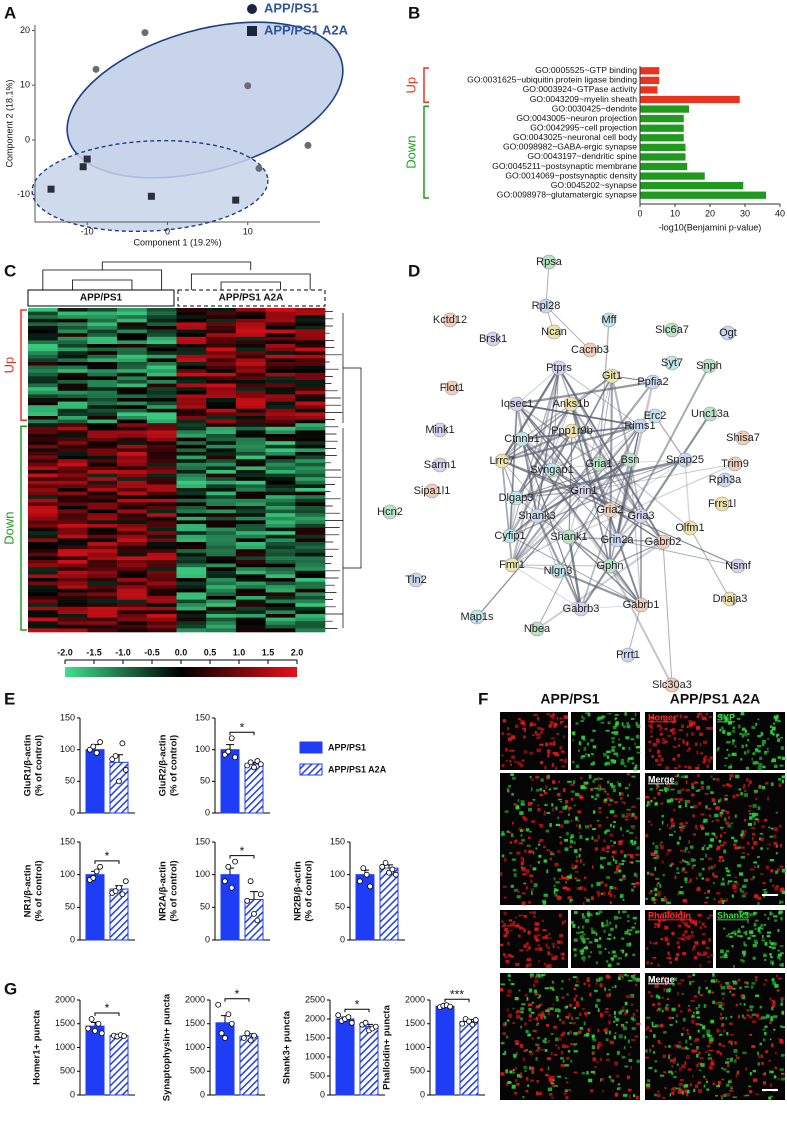  Describe the element at coordinates (450, 320) in the screenshot. I see `node-label: Kctd12` at that location.